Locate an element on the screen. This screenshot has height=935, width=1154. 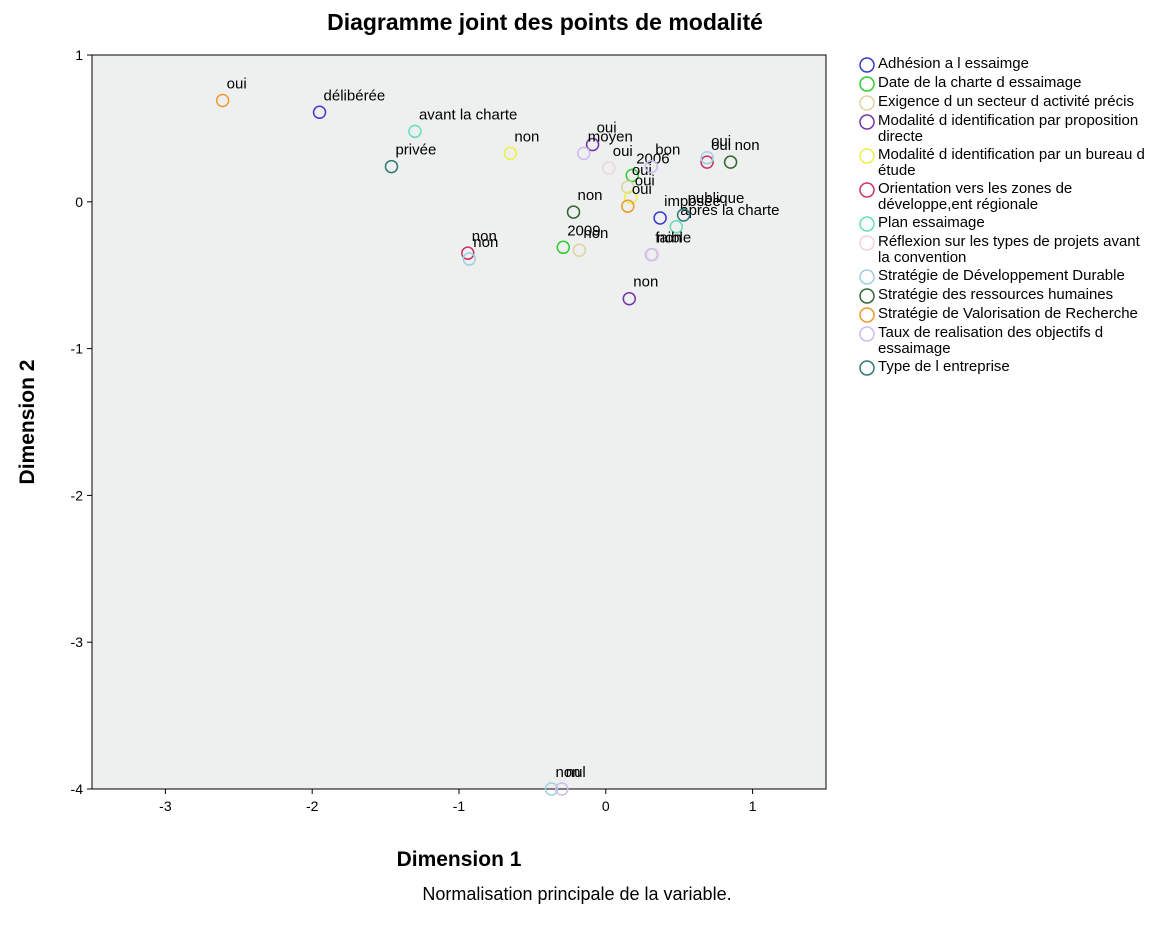
legend-item: Type de l entreprise is located at coordinates (1003, 367).